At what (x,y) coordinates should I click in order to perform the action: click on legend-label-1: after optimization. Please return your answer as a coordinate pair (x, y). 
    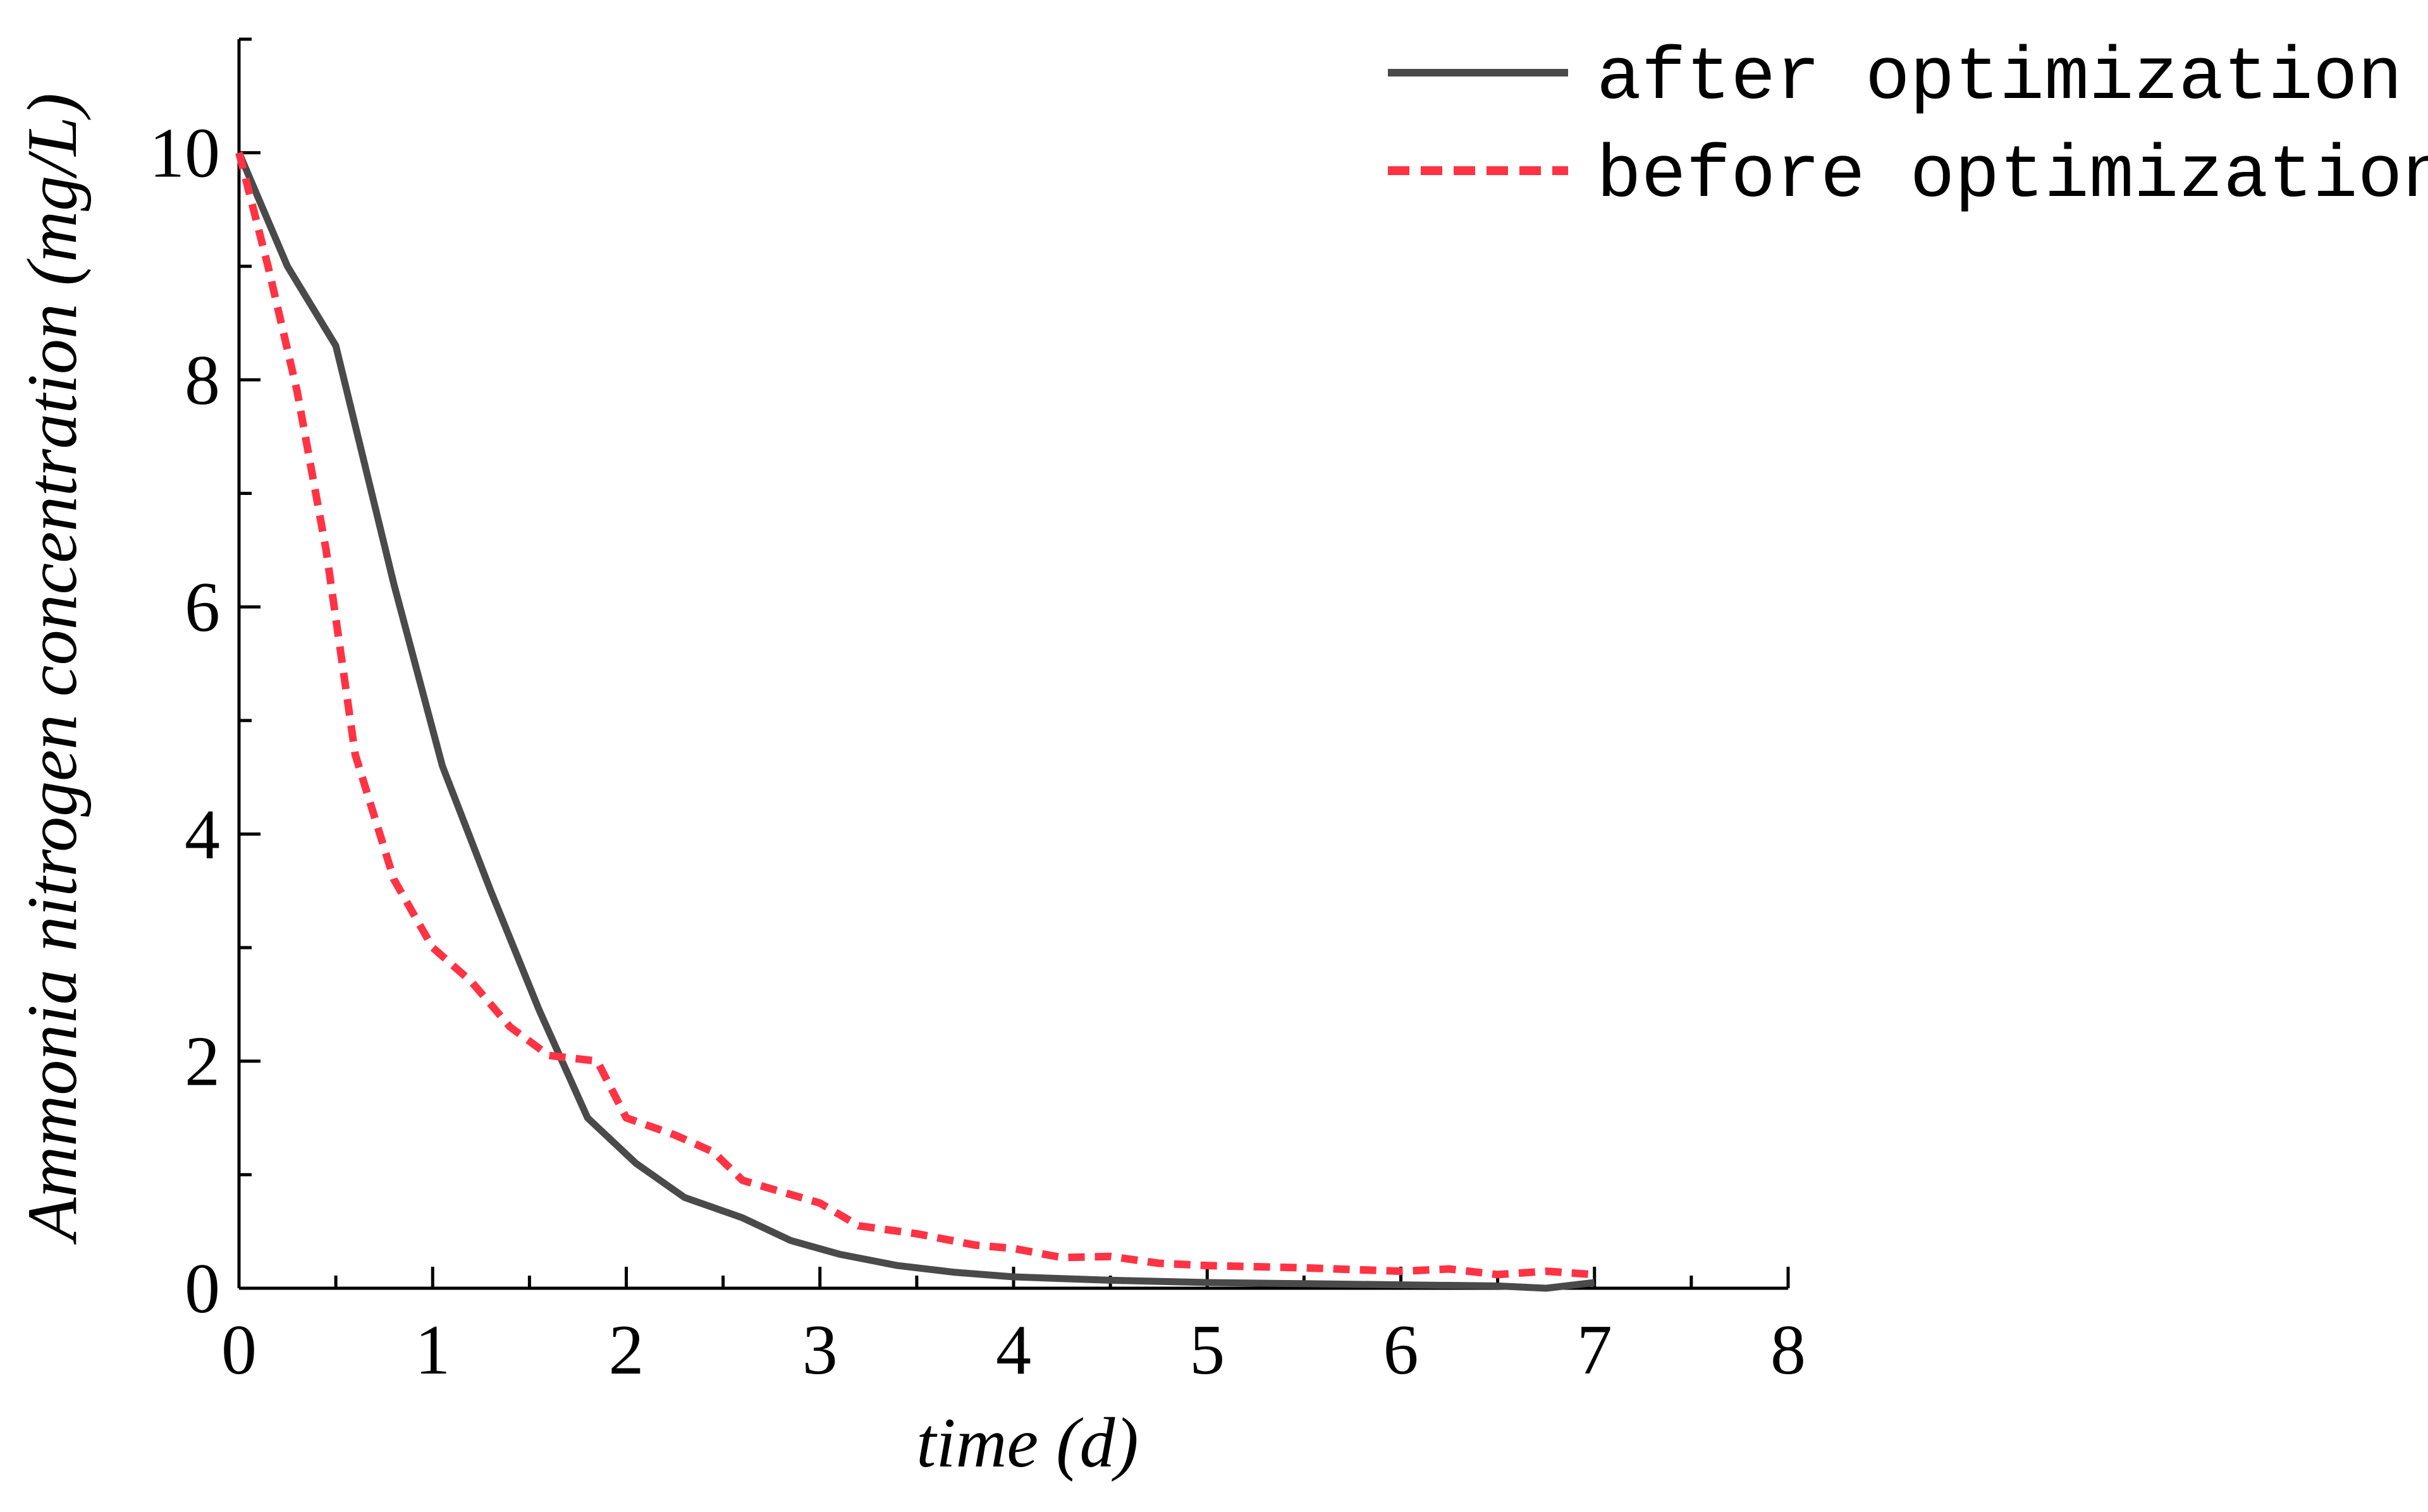
    Looking at the image, I should click on (2000, 79).